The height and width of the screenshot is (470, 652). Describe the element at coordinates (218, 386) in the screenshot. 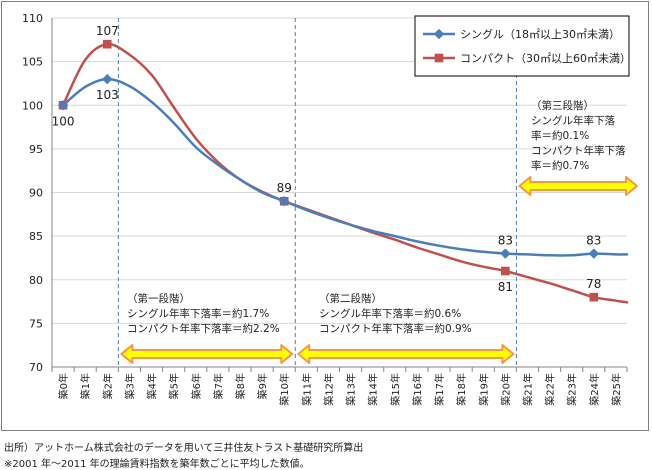

I see `x-tick-label: 築7年` at that location.